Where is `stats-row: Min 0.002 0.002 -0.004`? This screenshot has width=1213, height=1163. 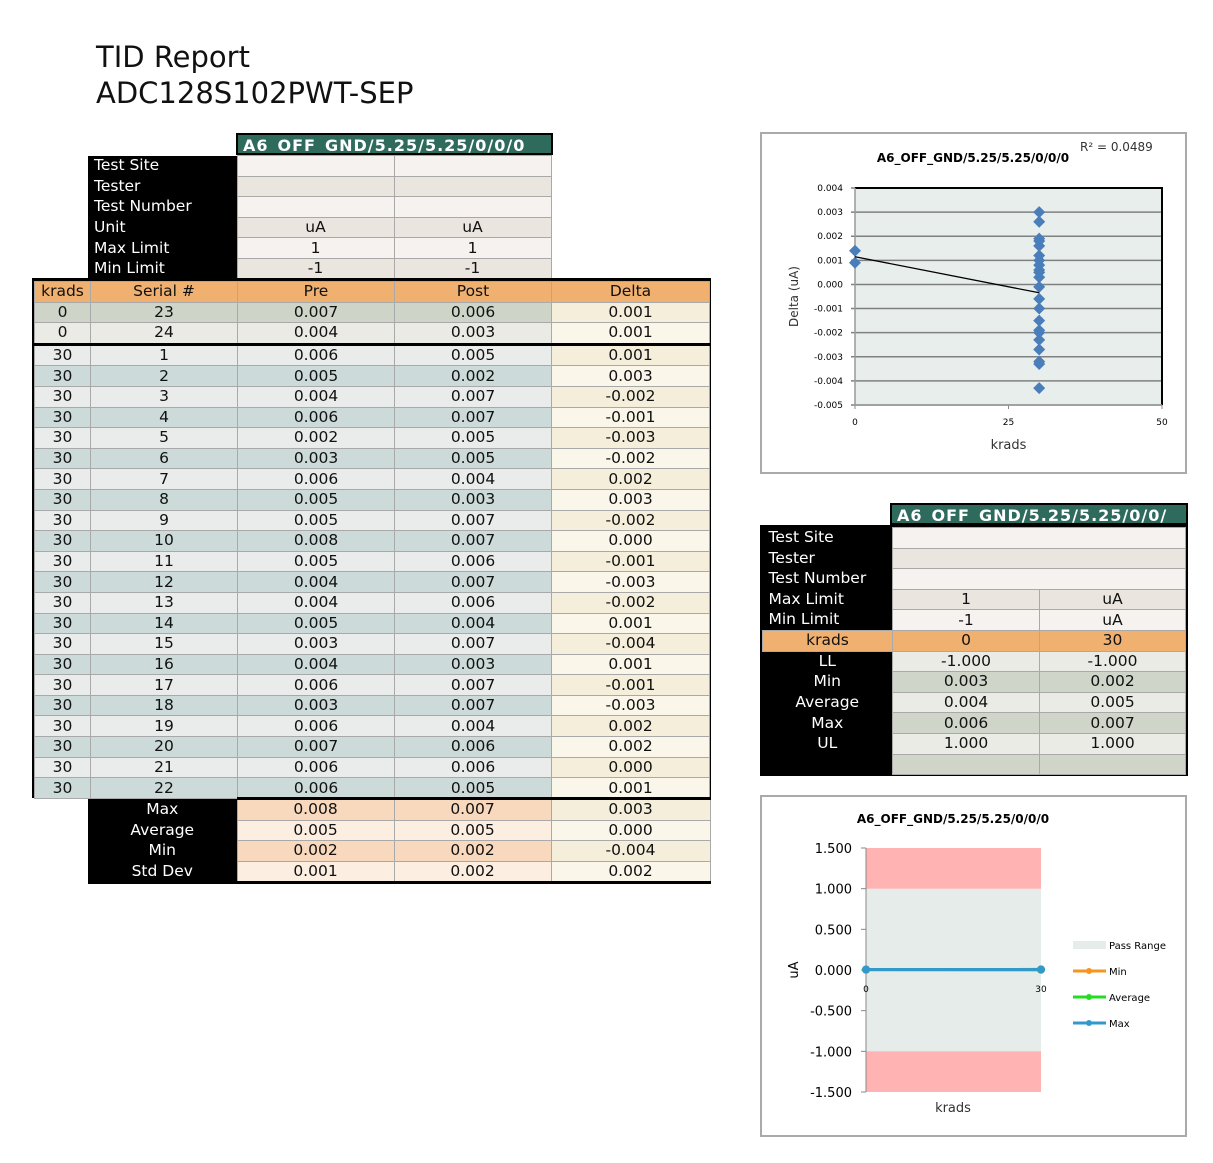
stats-row: Min 0.002 0.002 -0.004 is located at coordinates (399, 851).